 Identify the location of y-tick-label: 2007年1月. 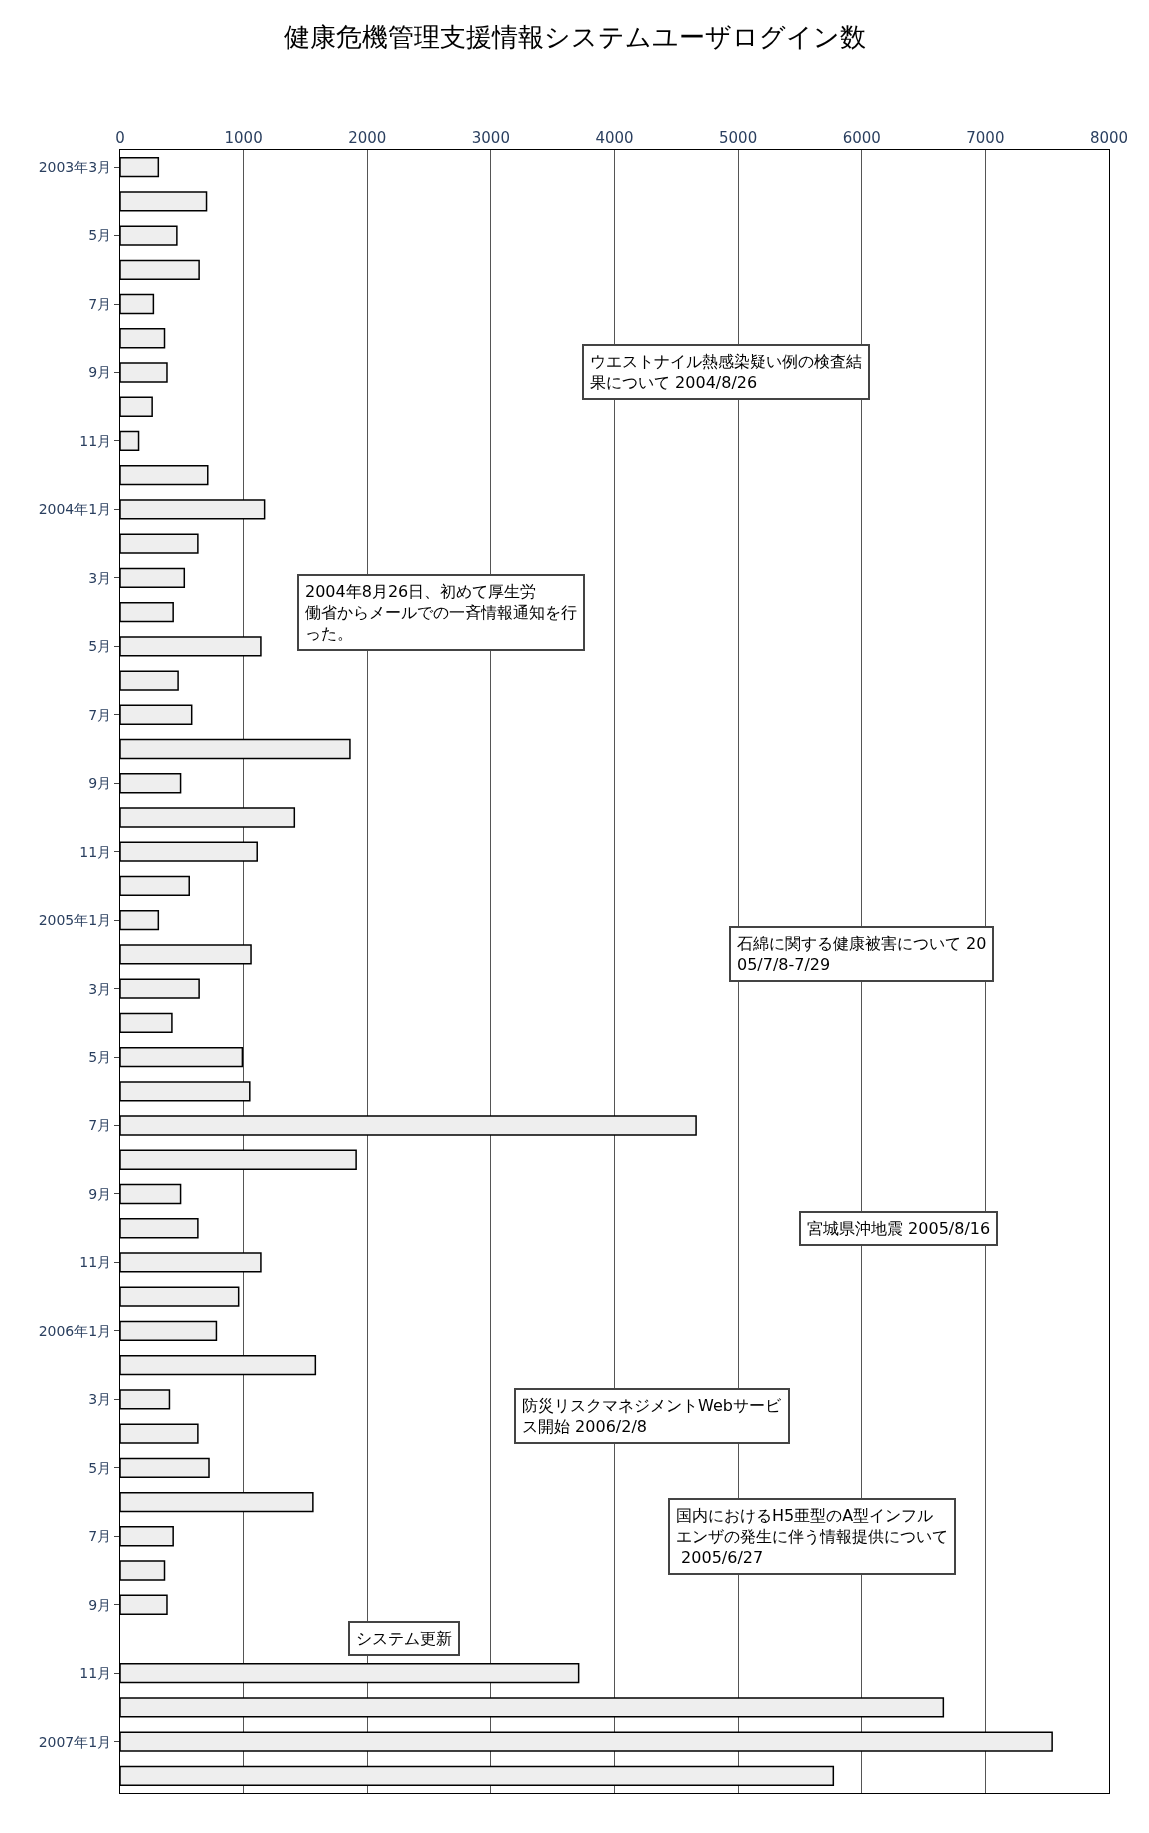
(75, 1741).